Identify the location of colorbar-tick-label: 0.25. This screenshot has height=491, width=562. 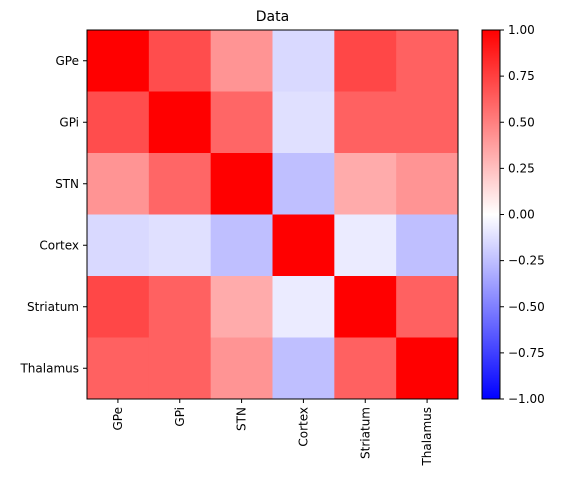
(521, 168).